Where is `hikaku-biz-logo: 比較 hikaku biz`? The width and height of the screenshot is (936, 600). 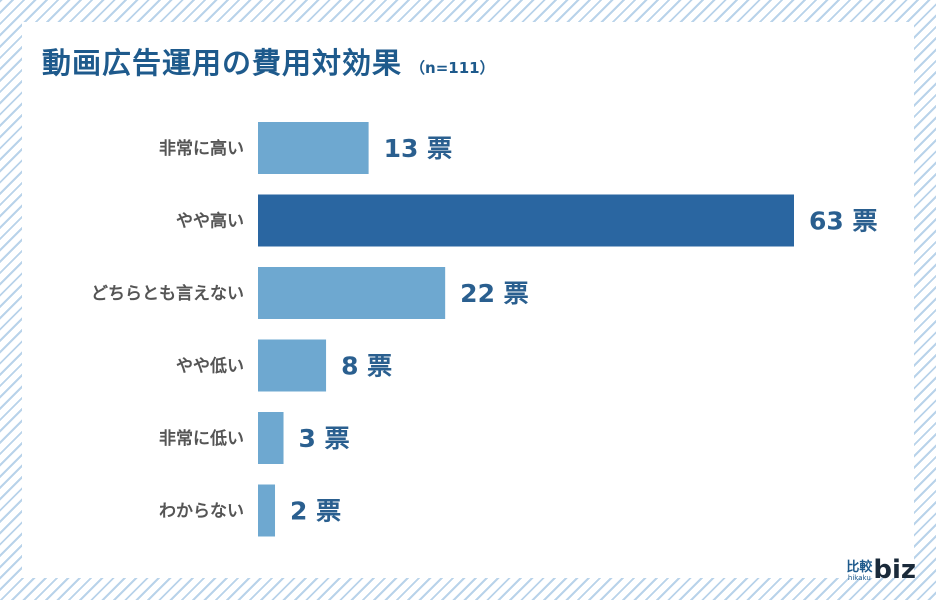 hikaku-biz-logo: 比較 hikaku biz is located at coordinates (881, 570).